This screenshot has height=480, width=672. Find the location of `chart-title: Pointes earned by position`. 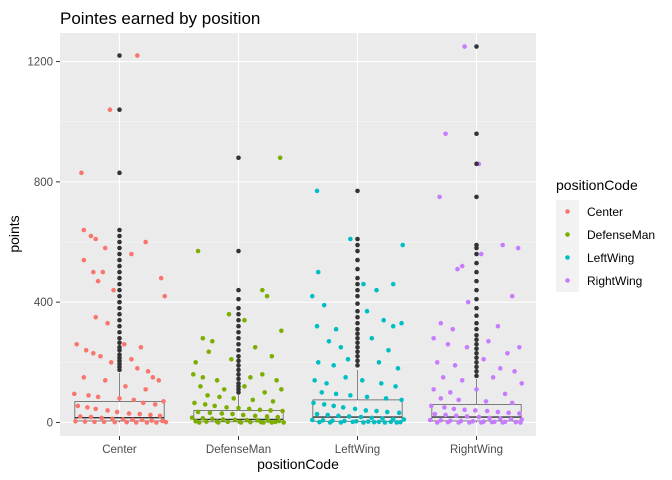

chart-title: Pointes earned by position is located at coordinates (160, 18).